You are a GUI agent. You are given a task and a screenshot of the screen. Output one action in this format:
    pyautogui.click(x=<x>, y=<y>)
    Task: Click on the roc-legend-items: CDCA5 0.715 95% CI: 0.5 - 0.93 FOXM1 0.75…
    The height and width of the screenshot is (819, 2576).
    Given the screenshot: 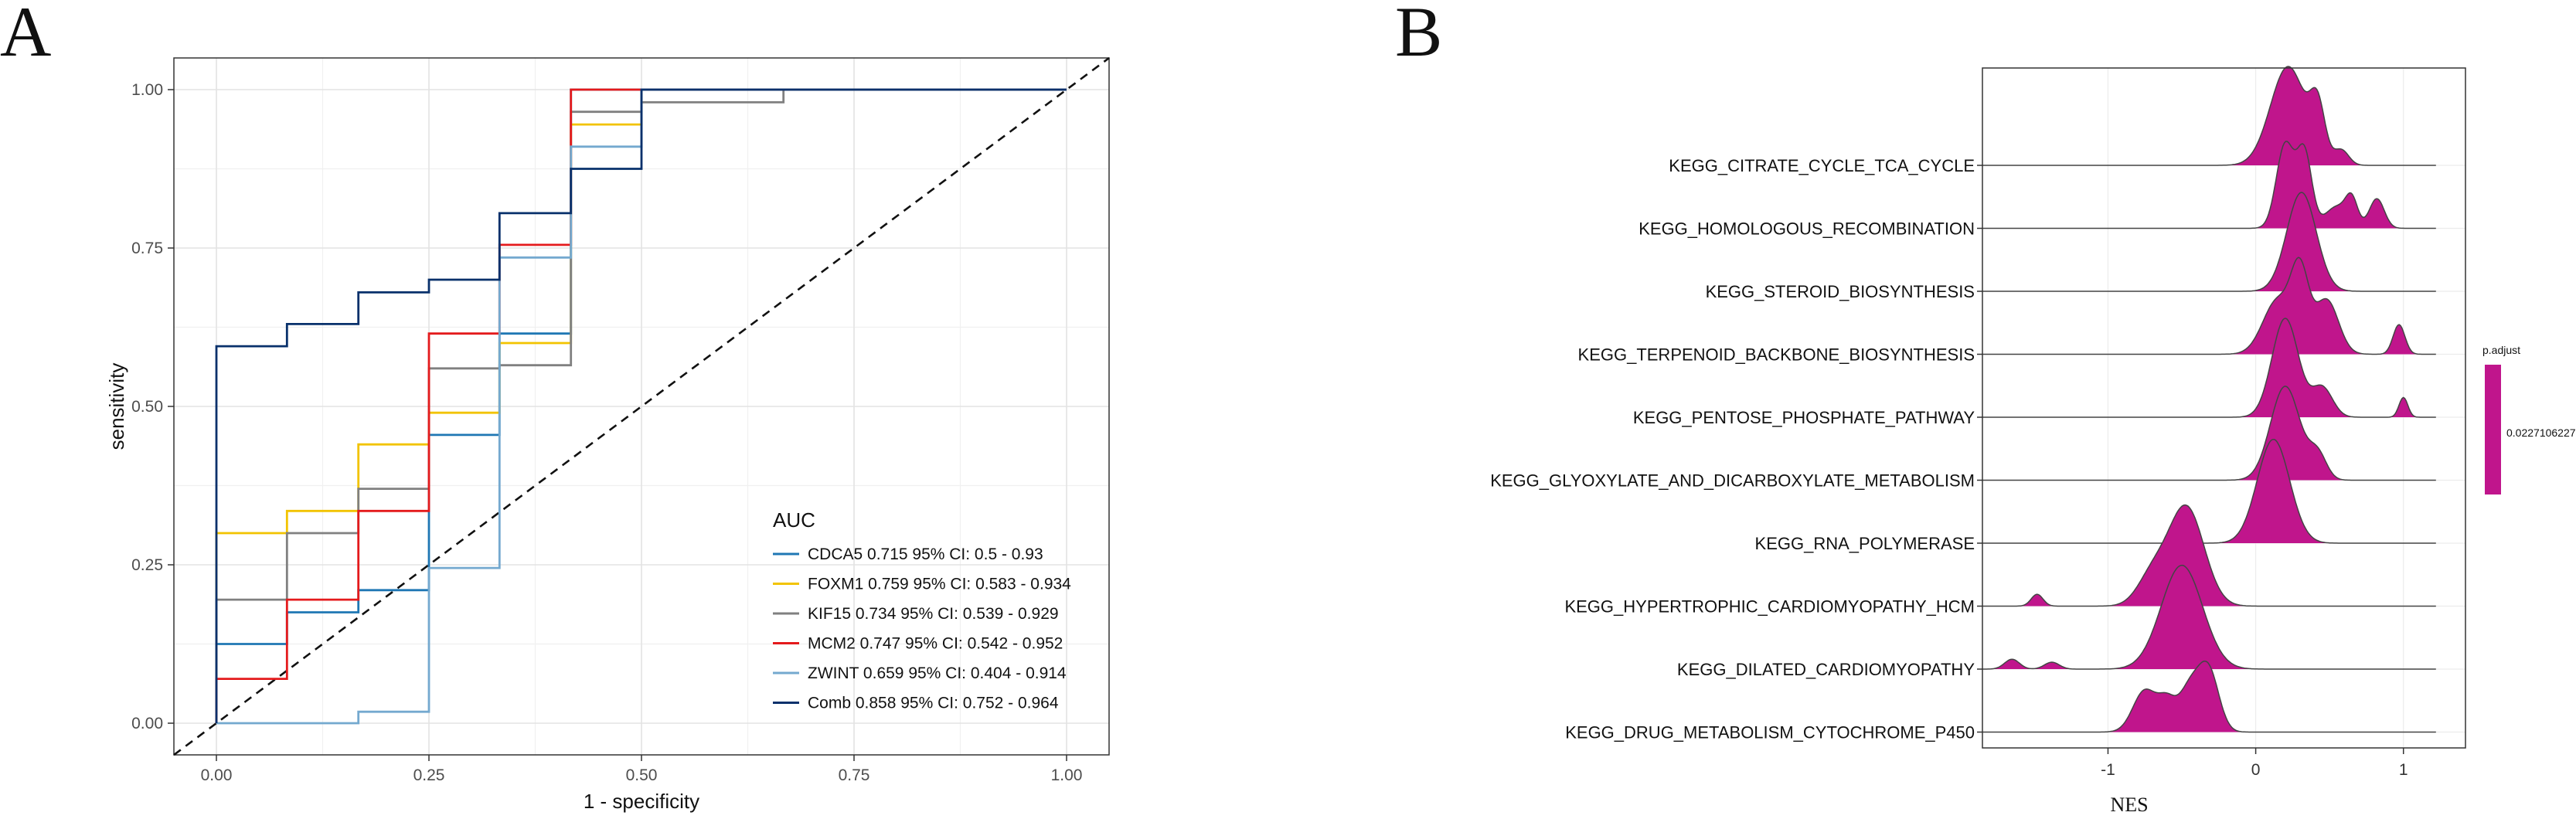 What is the action you would take?
    pyautogui.click(x=922, y=628)
    